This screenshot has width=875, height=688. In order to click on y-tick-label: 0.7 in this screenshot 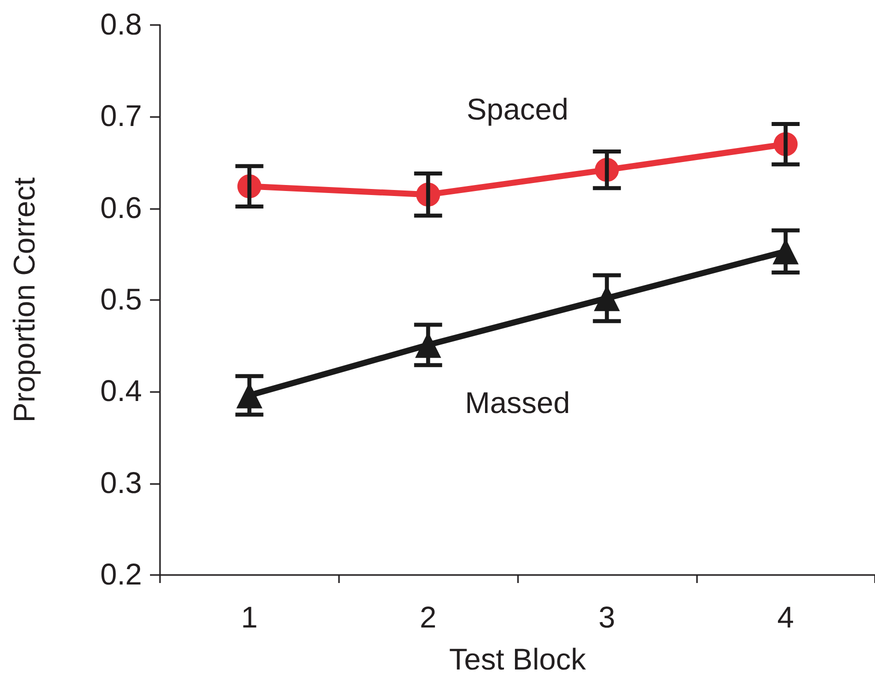, I will do `click(121, 117)`.